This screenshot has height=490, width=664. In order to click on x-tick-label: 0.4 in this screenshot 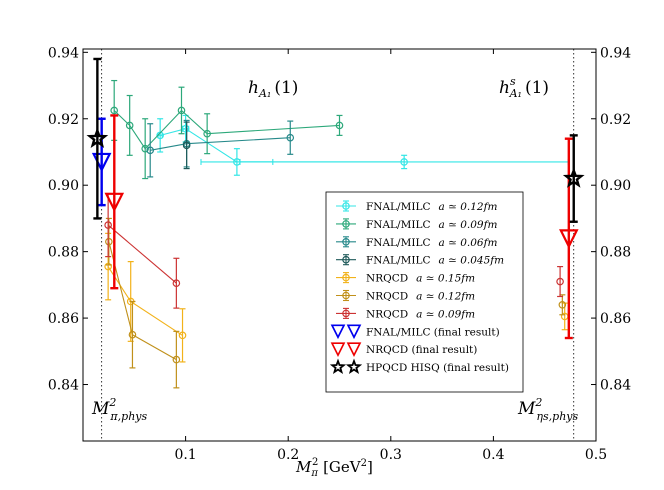, I will do `click(493, 455)`.